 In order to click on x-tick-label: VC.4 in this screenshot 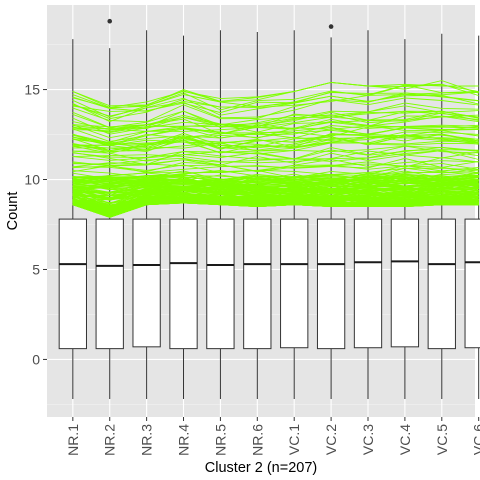, I will do `click(405, 439)`.